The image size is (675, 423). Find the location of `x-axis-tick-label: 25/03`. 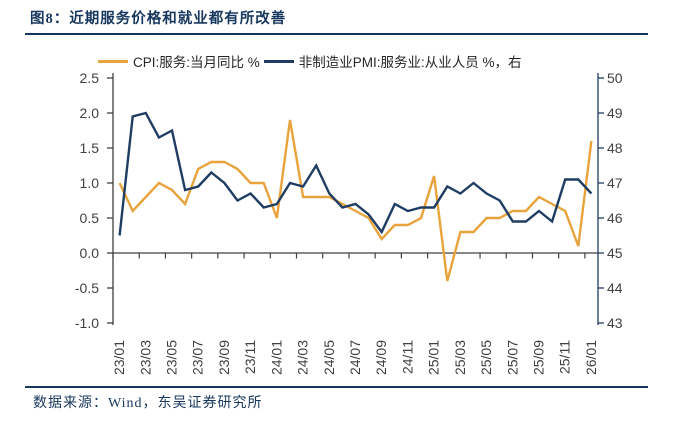

x-axis-tick-label: 25/03 is located at coordinates (460, 357).